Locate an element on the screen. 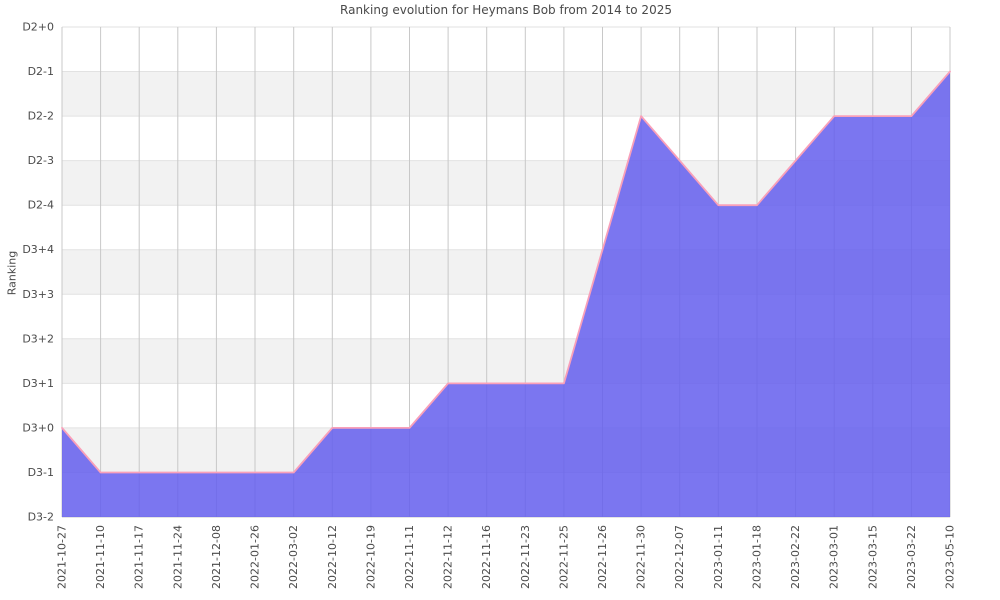 This screenshot has width=1000, height=600. y-tick-label: D2-4 is located at coordinates (41, 205).